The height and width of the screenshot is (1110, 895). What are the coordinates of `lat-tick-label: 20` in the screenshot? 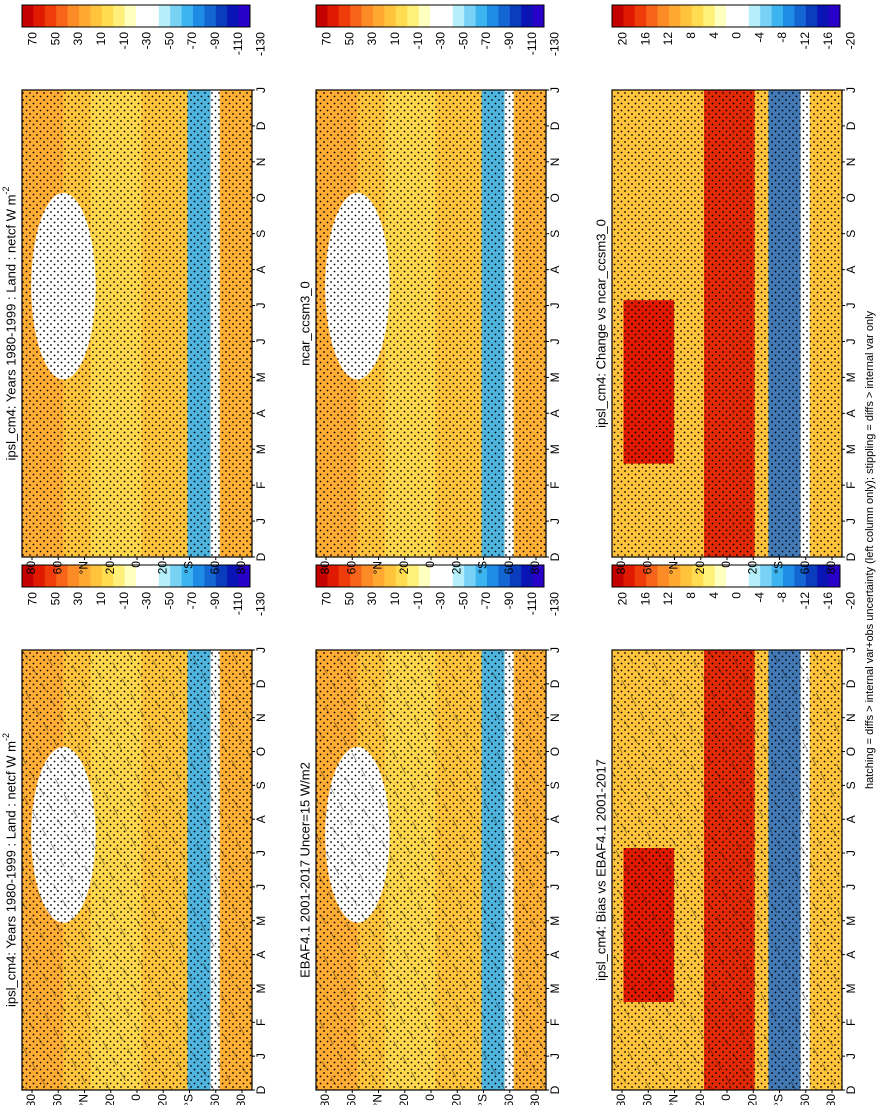 It's located at (162, 568).